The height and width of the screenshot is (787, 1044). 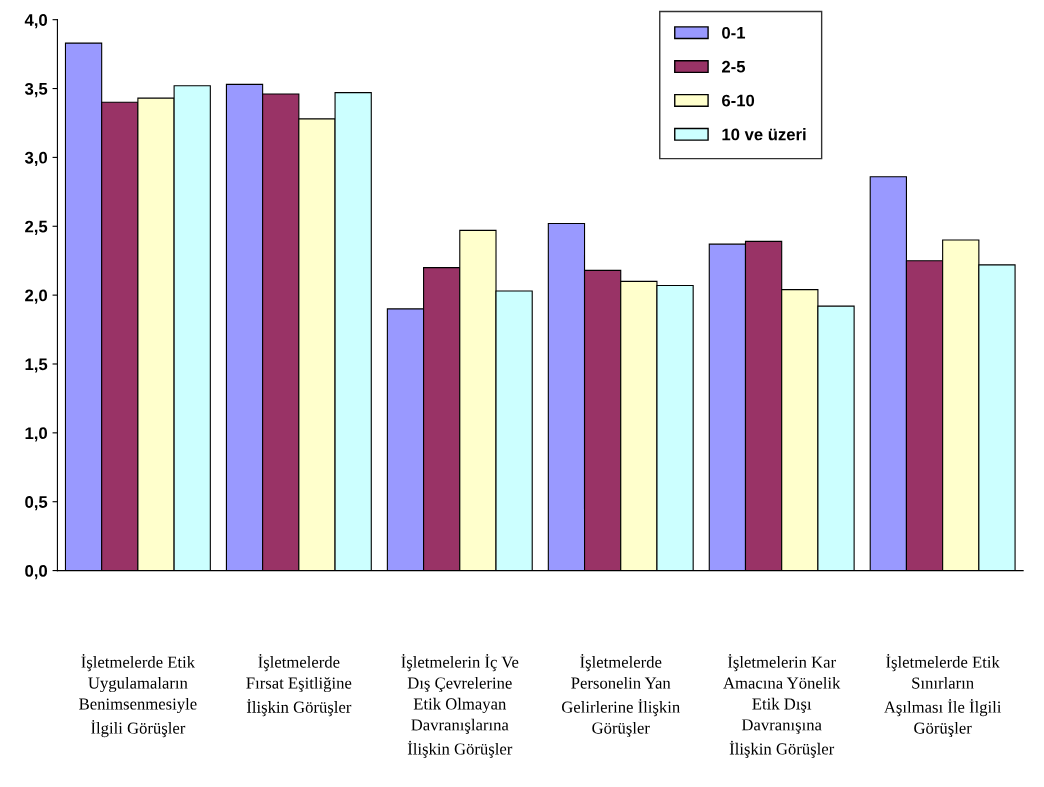 What do you see at coordinates (460, 705) in the screenshot?
I see `x-tick-label: İşletmelerin İç Ve Dış Çevrelerine Etik Olmayan Davranışlarına İlişkin Görüşler` at bounding box center [460, 705].